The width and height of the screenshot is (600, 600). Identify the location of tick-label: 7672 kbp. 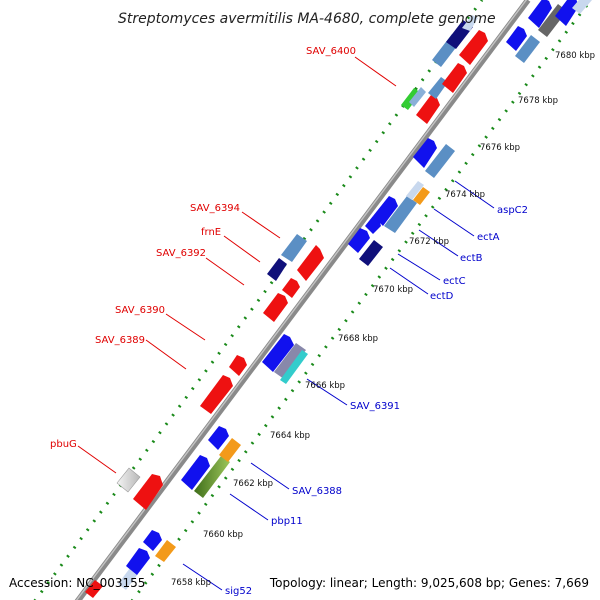
(429, 242).